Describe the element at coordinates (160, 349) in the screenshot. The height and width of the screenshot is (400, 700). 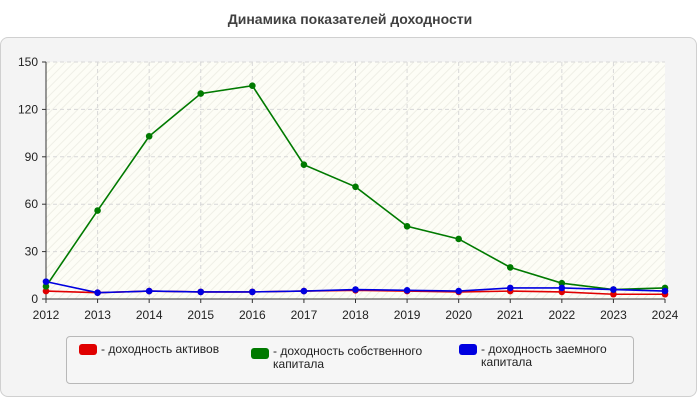
I see `legend-label-assets: - доходность активов` at that location.